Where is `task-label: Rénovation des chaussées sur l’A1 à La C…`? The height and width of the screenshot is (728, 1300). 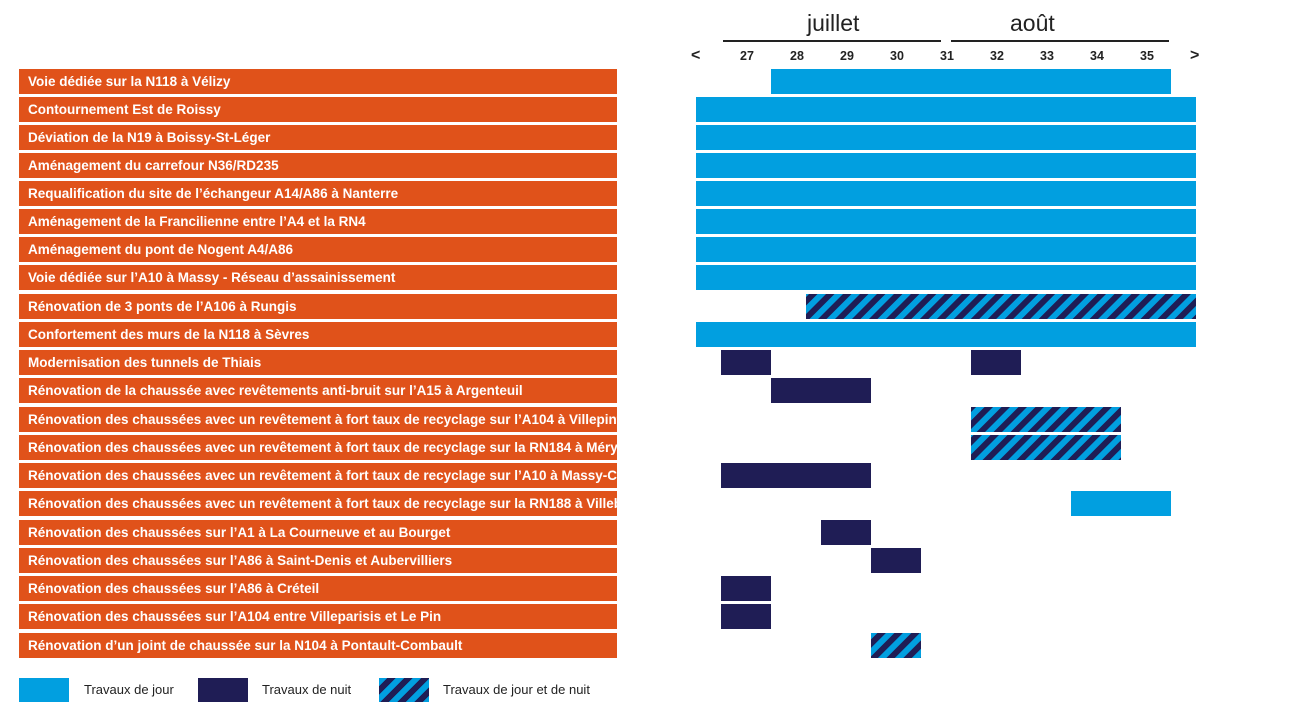 task-label: Rénovation des chaussées sur l’A1 à La C… is located at coordinates (318, 532).